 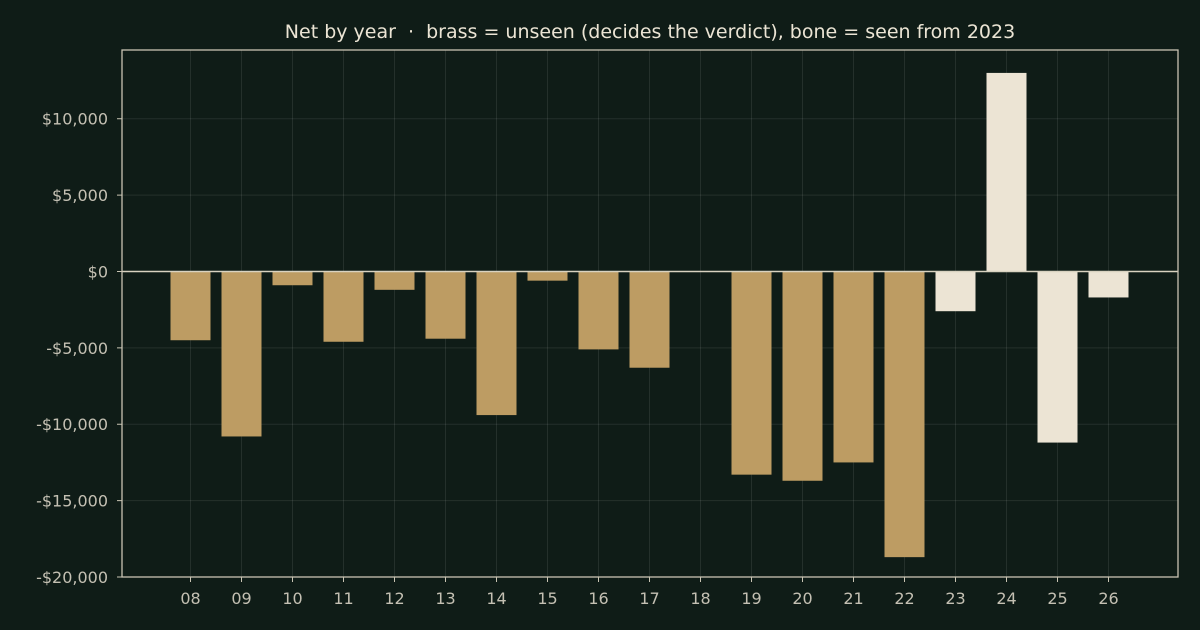 What do you see at coordinates (904, 598) in the screenshot?
I see `x-tick-label: 22` at bounding box center [904, 598].